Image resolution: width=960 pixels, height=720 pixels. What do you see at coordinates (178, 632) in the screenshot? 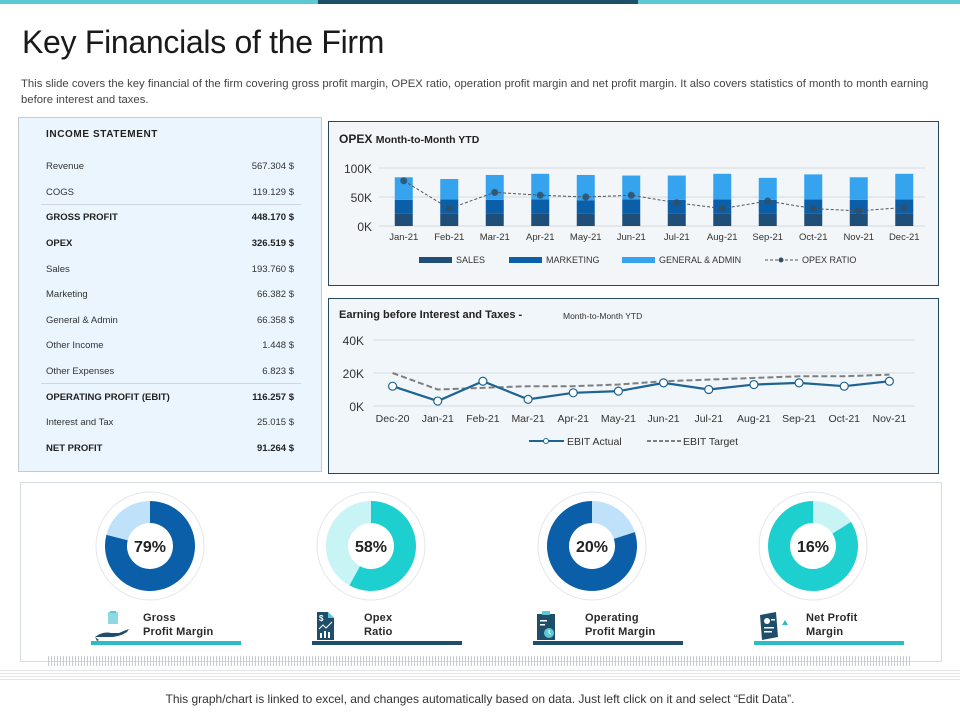
I see `kpi-label-line2: Profit Margin` at bounding box center [178, 632].